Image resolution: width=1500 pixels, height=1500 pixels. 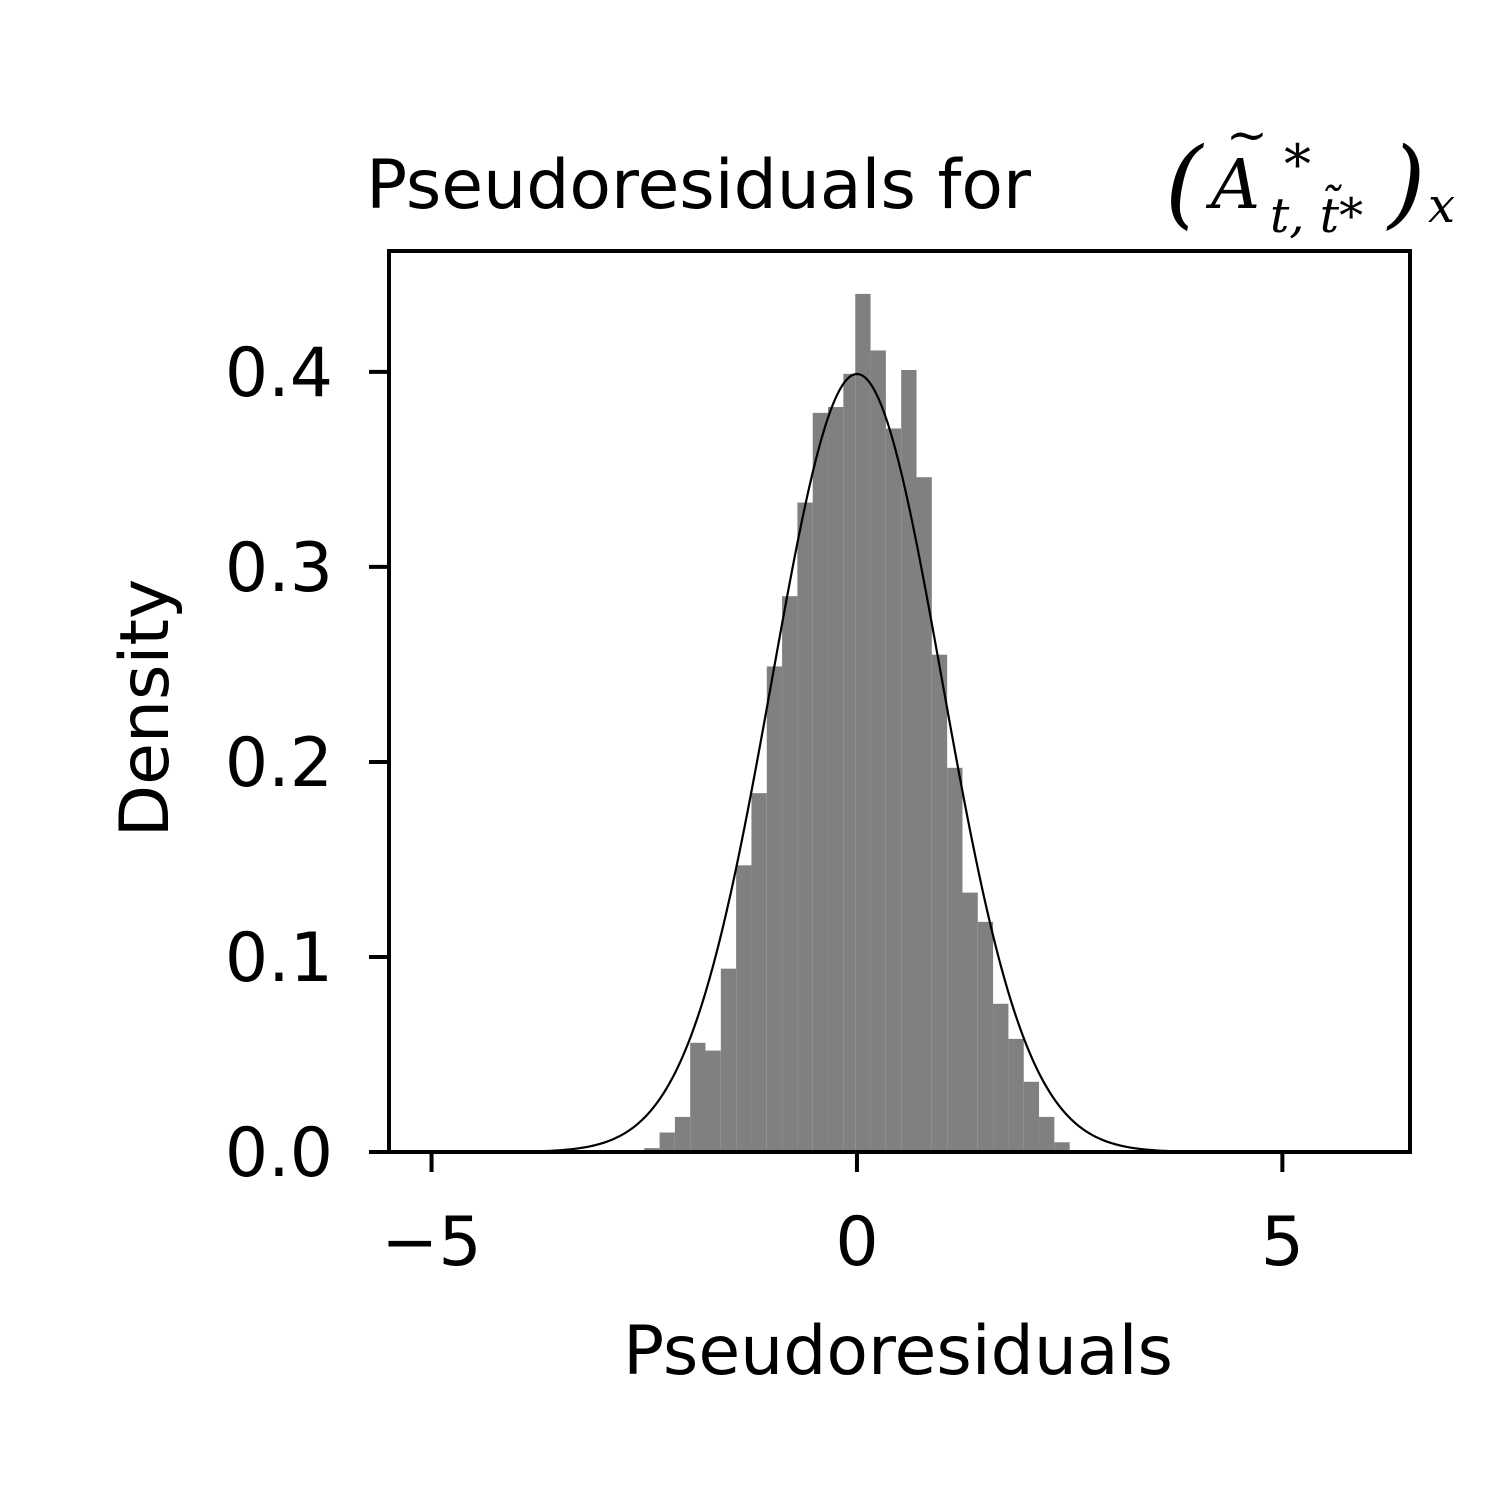 I want to click on chart-title-math: (A~ *t, t̃*) x, so click(x=1310, y=175).